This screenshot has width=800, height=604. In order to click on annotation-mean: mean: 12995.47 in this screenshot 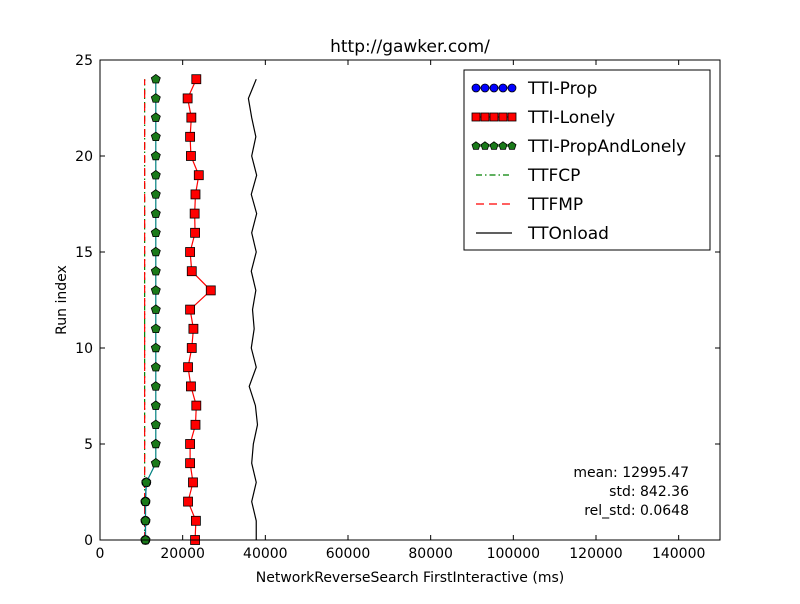, I will do `click(631, 473)`.